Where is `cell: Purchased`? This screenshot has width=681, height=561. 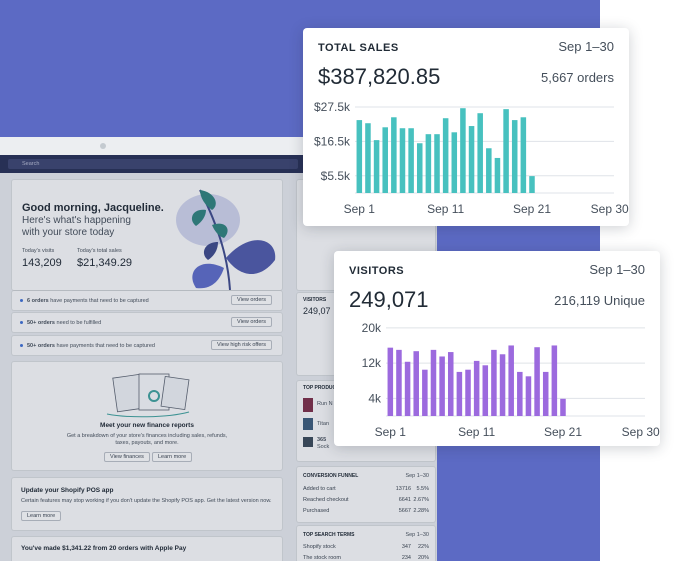 cell: Purchased is located at coordinates (316, 511).